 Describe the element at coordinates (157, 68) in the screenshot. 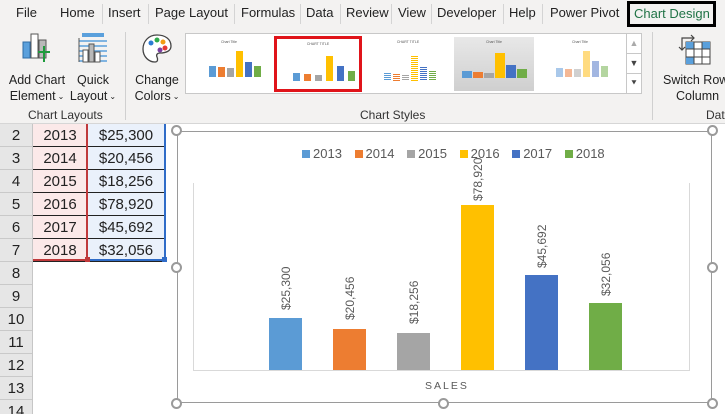

I see `change-colors-button: Change Colors ⌄` at that location.